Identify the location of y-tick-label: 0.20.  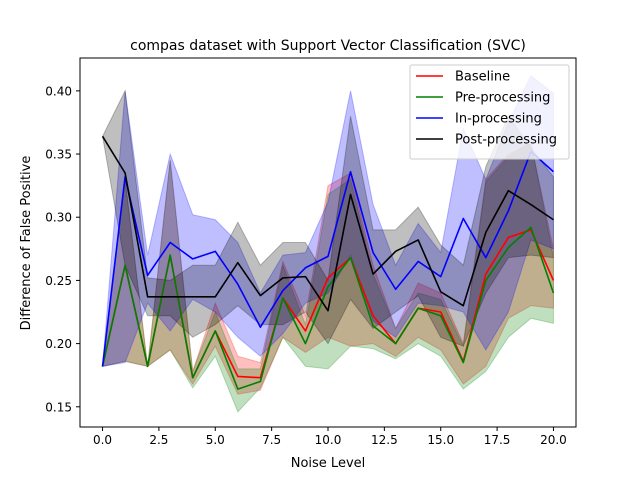
(58, 344).